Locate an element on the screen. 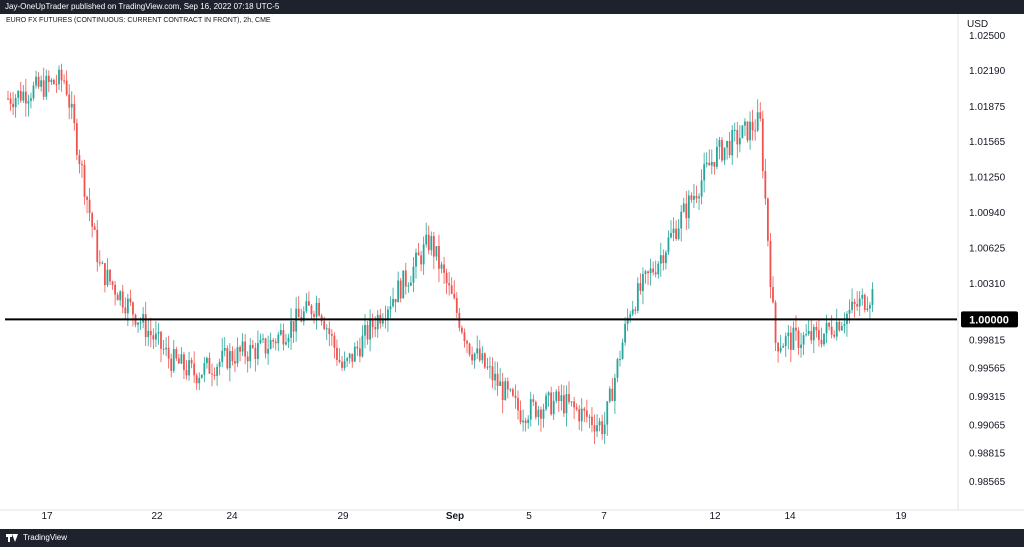 The height and width of the screenshot is (547, 1024). time-axis: 17 22 24 29 Sep 5 7 12 14 19 is located at coordinates (474, 516).